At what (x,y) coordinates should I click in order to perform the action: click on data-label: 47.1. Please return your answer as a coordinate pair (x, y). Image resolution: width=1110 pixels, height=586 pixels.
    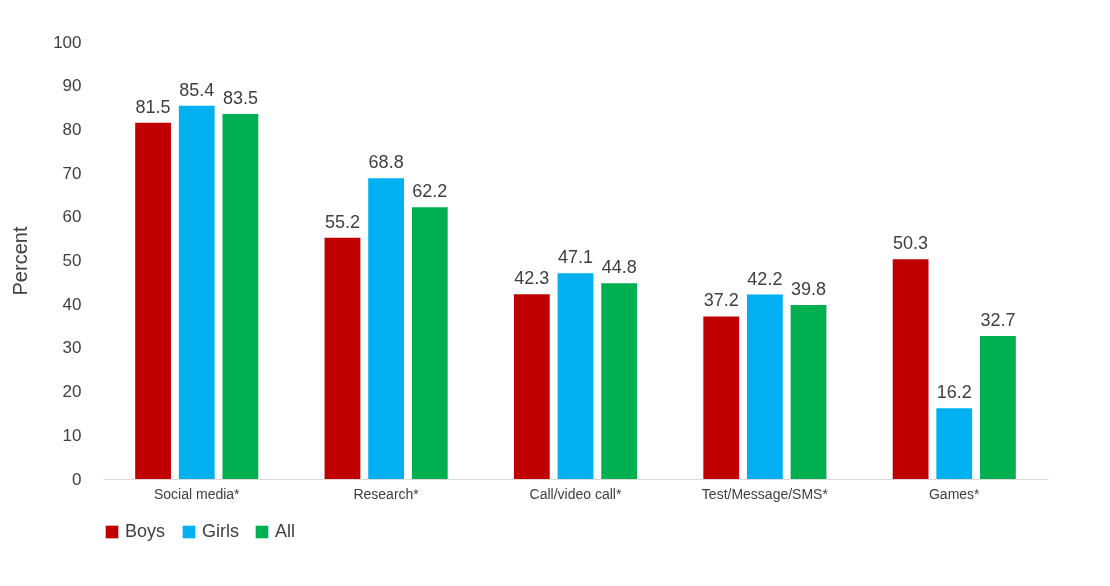
    Looking at the image, I should click on (575, 257).